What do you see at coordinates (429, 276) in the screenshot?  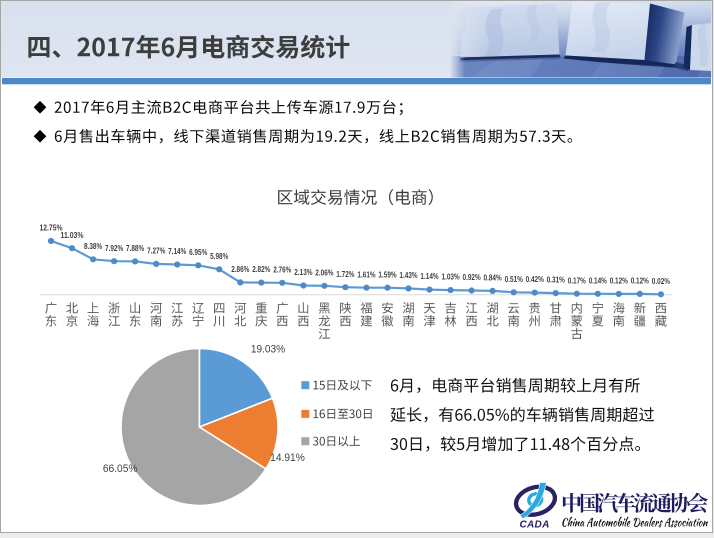 I see `svg-text: 1.14%` at bounding box center [429, 276].